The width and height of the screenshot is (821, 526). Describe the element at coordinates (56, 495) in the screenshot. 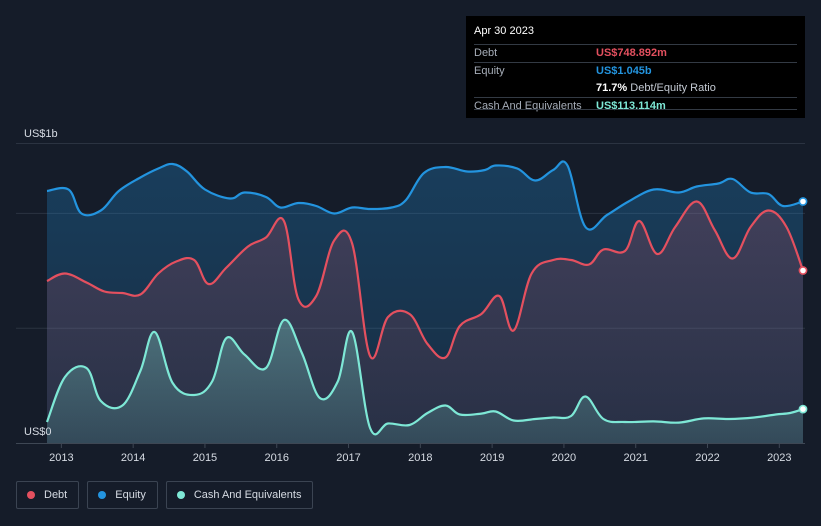

I see `legend-debt-label: Debt` at that location.